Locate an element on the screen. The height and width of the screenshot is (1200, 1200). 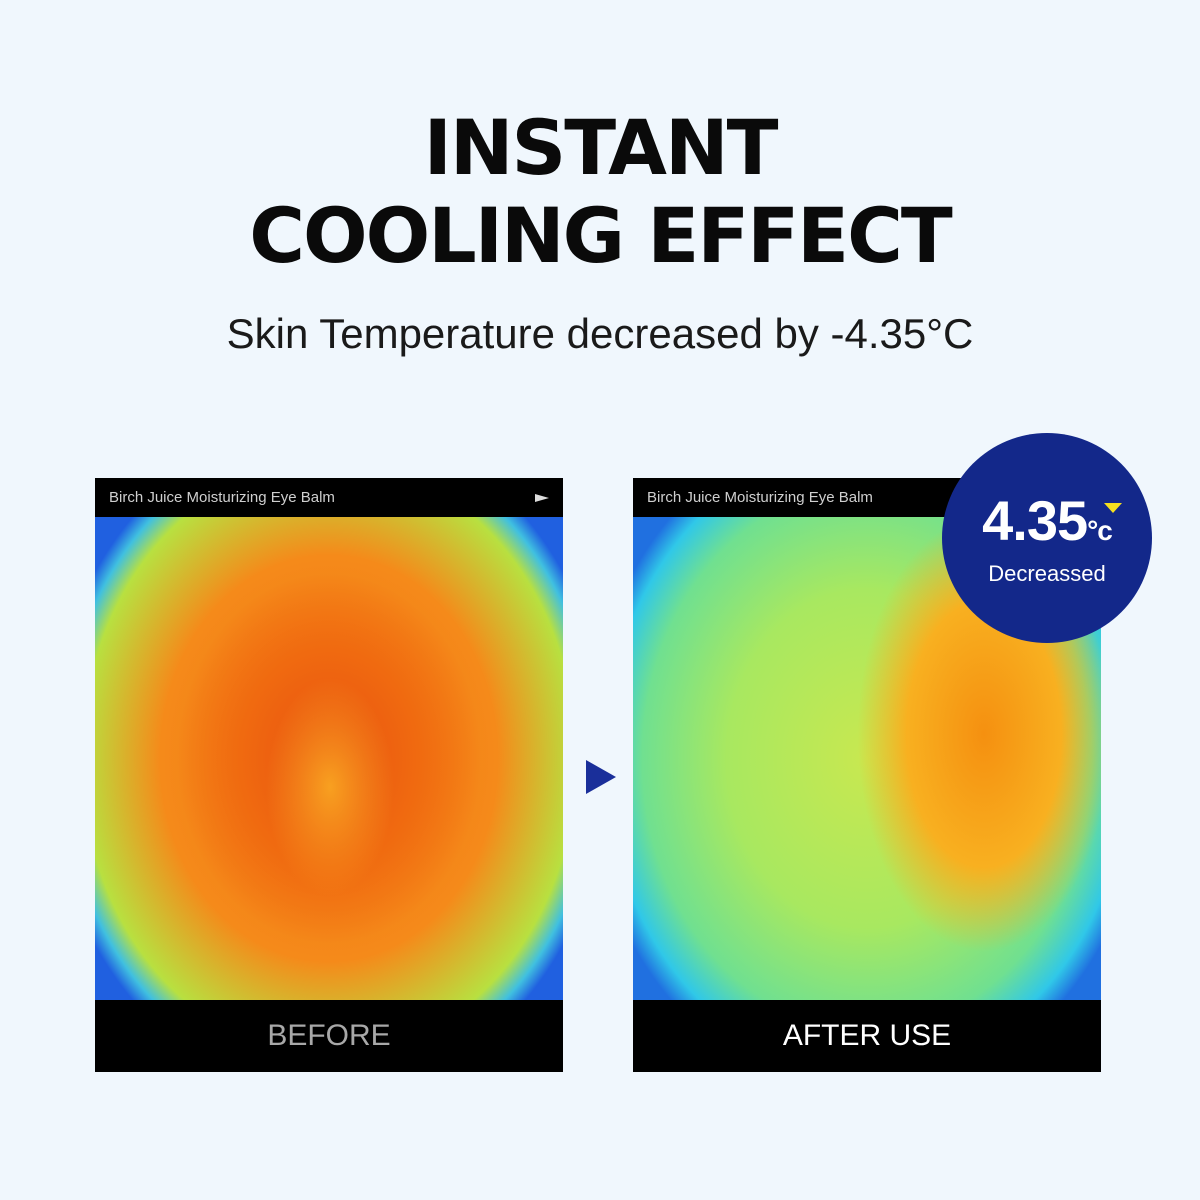
headline-line2: COOLING EFFECT is located at coordinates (600, 235).